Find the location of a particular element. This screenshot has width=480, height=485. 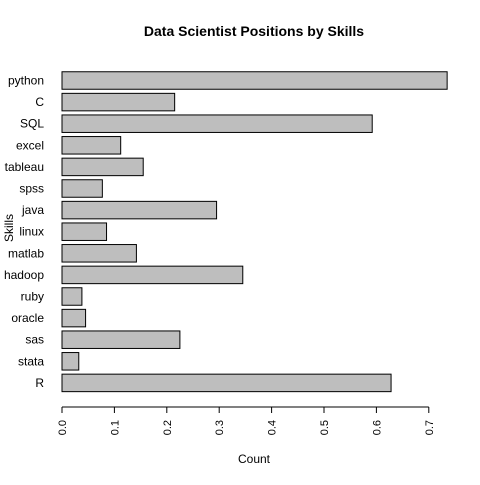

x-tick-label: 0.5 is located at coordinates (325, 427).